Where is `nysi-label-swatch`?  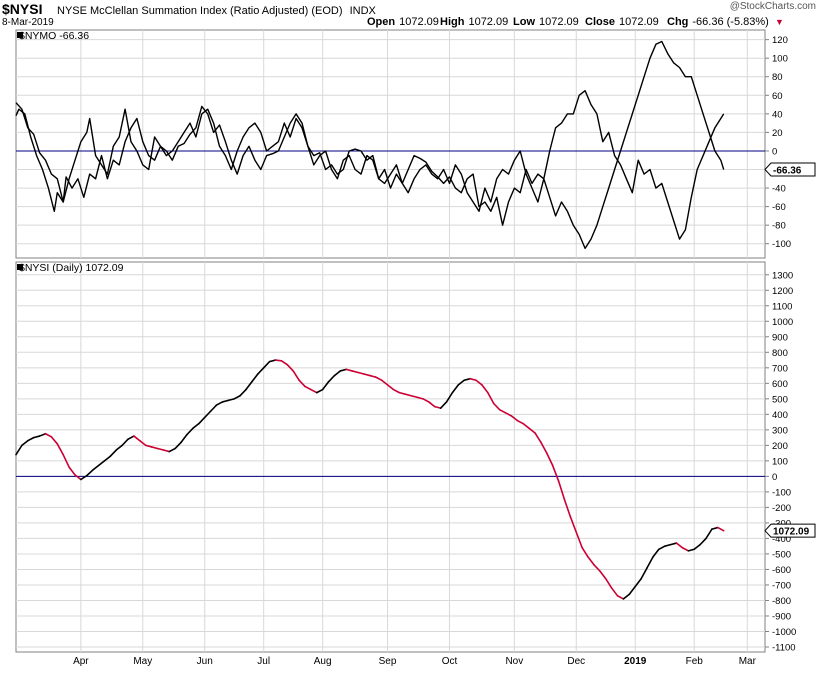 nysi-label-swatch is located at coordinates (20, 267).